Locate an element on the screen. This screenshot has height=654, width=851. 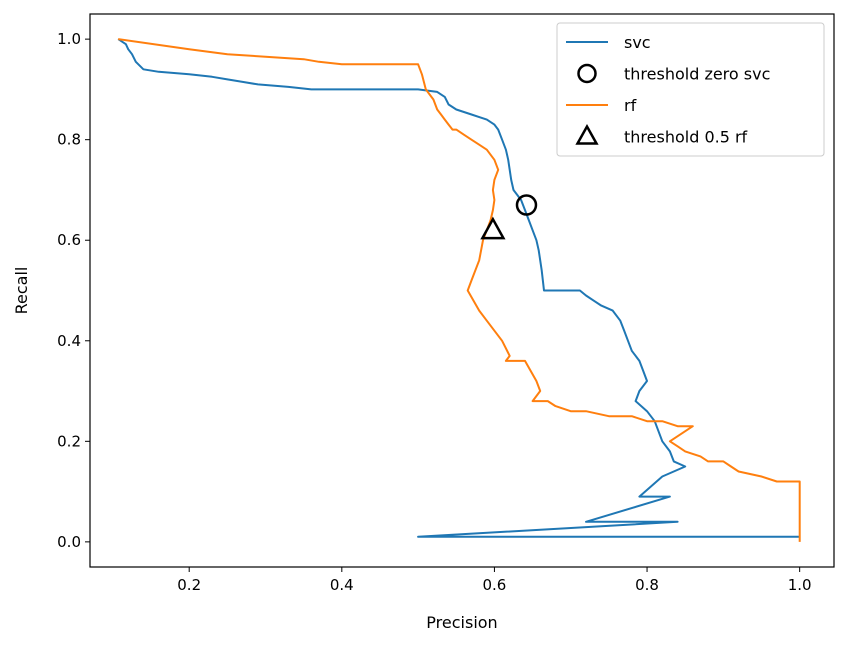
x-axis-label: Precision is located at coordinates (461, 622).